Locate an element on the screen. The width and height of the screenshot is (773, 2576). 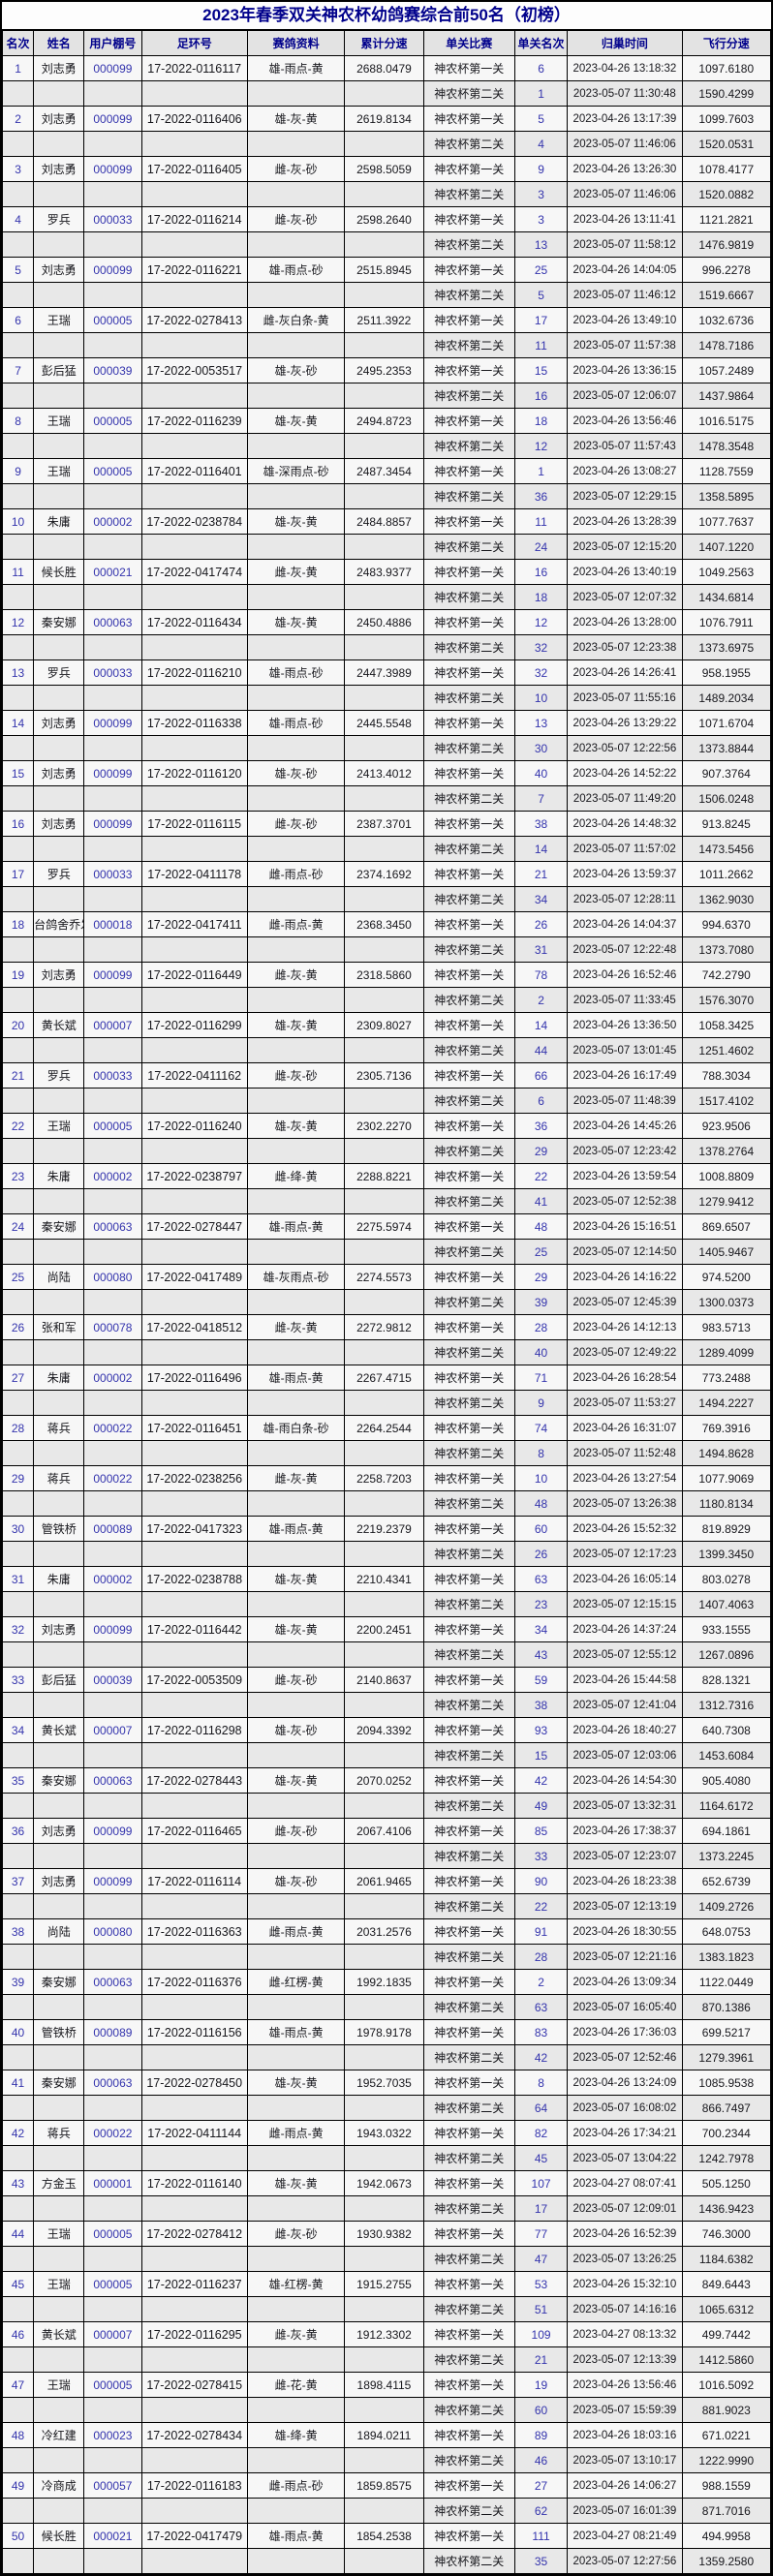
cell-flight-speed: 994.6370 is located at coordinates (726, 924).